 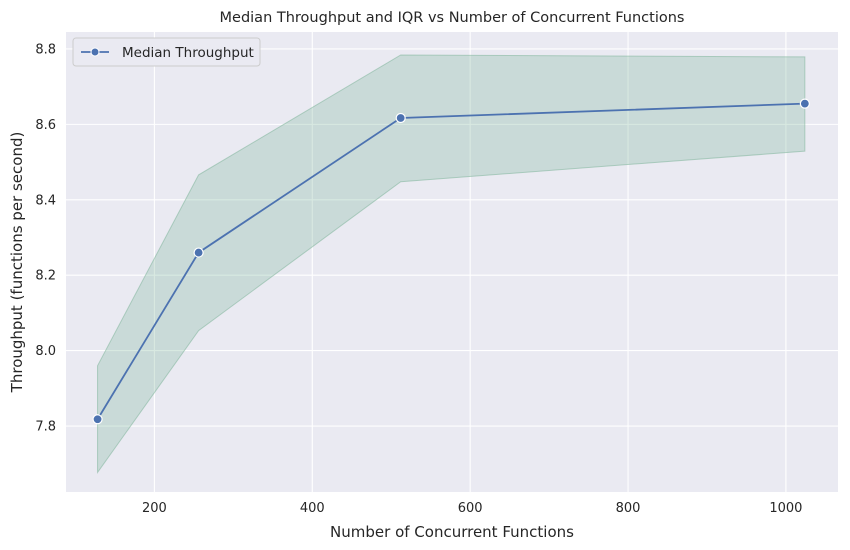 I want to click on x-tick-label: 800, so click(x=628, y=508).